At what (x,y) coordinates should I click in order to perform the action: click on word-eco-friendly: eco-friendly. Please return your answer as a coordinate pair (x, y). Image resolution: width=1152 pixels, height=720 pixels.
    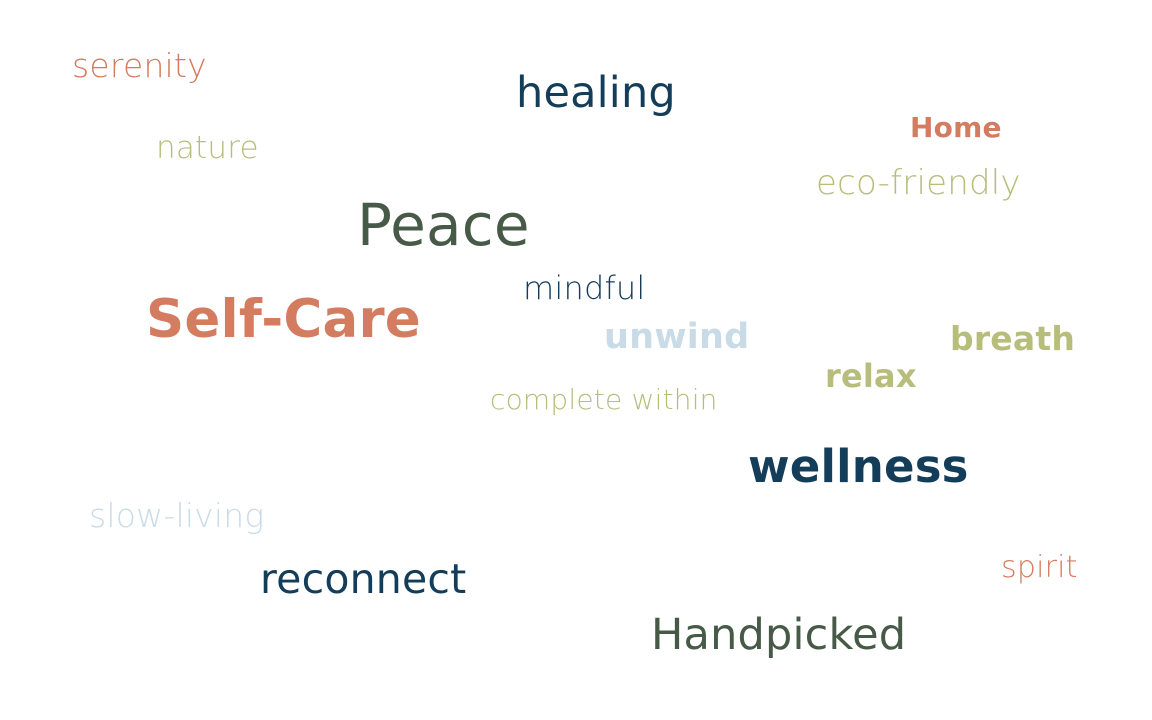
    Looking at the image, I should click on (918, 183).